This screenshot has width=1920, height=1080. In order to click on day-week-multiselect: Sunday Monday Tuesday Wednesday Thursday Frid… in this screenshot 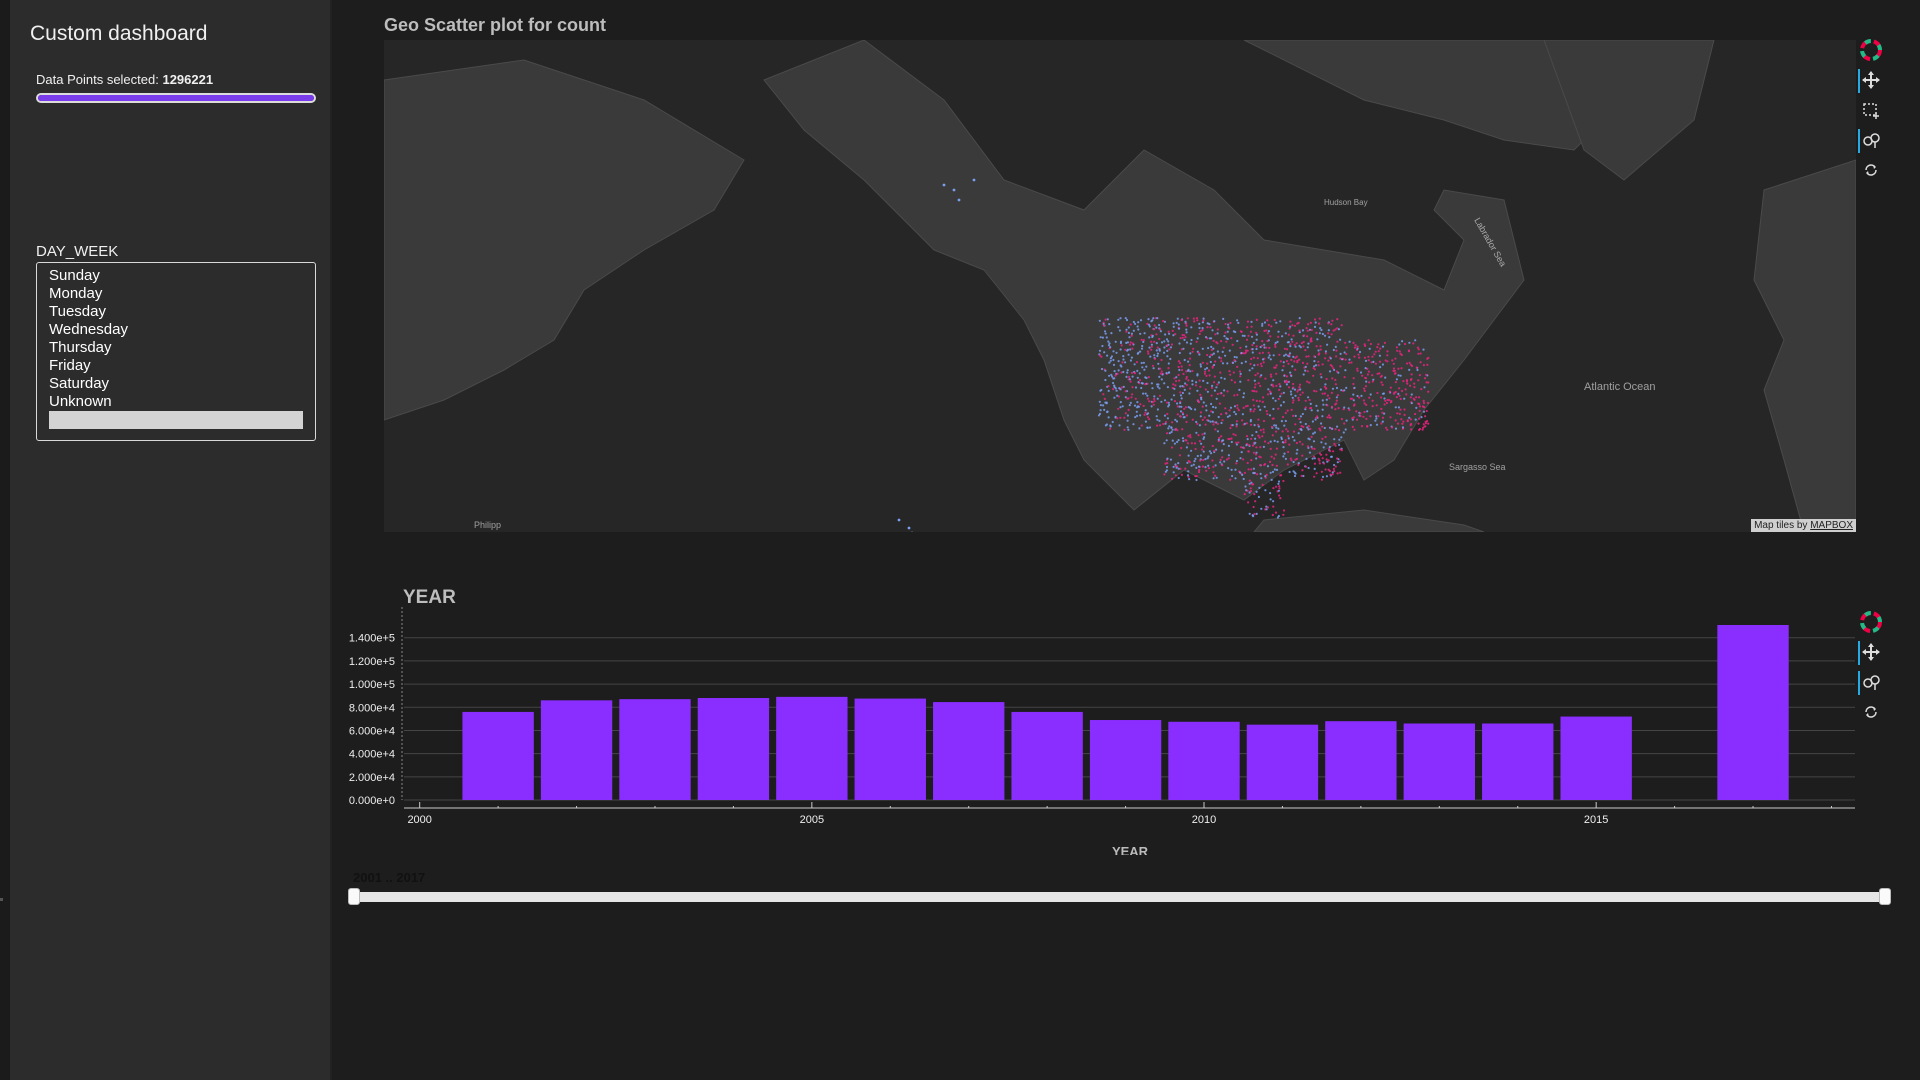, I will do `click(176, 351)`.